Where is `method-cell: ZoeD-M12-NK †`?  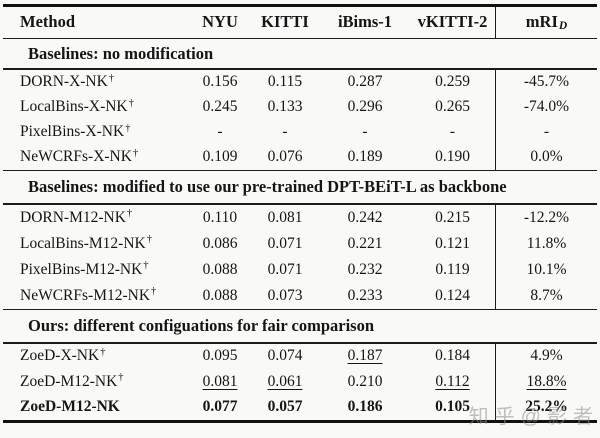
method-cell: ZoeD-M12-NK † is located at coordinates (72, 381).